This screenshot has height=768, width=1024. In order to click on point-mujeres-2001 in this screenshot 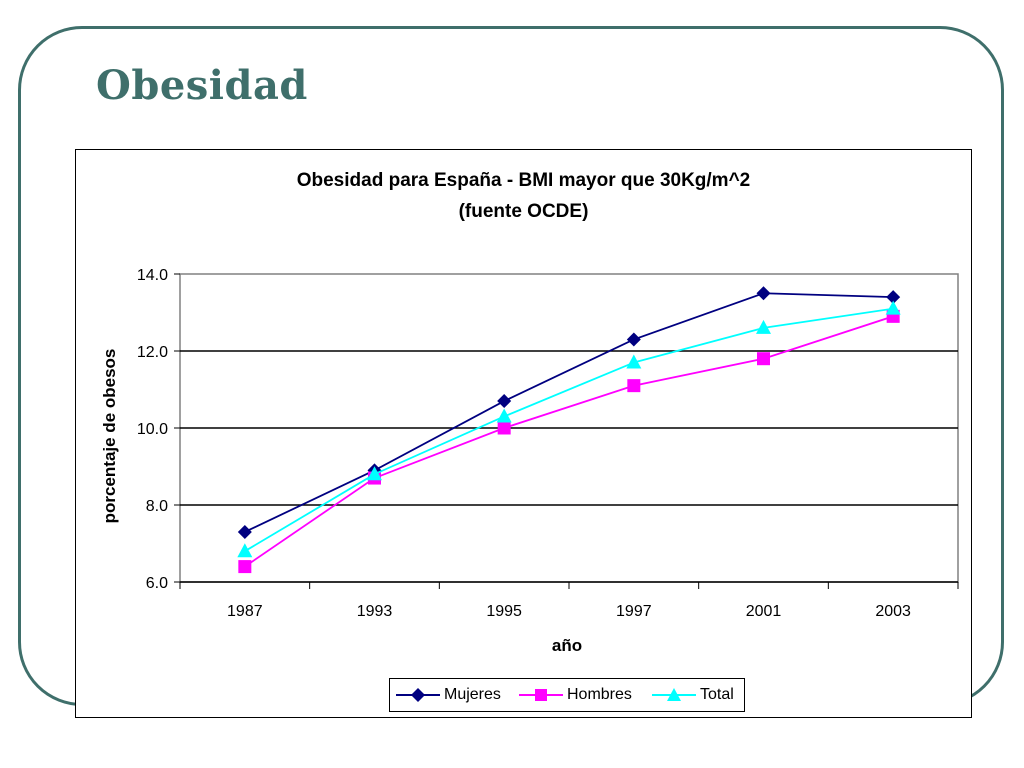, I will do `click(763, 293)`.